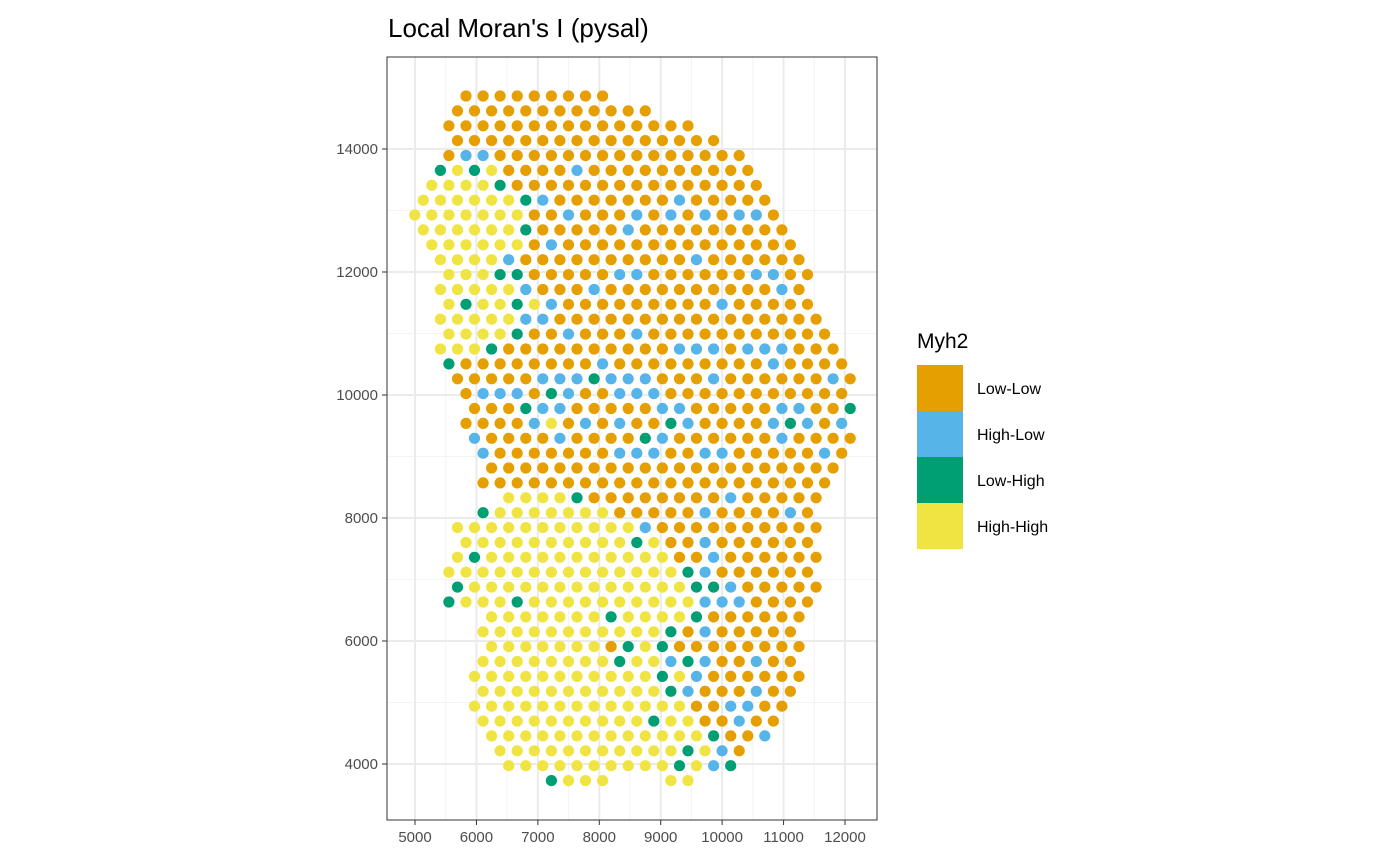 This screenshot has height=865, width=1400. What do you see at coordinates (1009, 389) in the screenshot?
I see `legend-label: Low-Low` at bounding box center [1009, 389].